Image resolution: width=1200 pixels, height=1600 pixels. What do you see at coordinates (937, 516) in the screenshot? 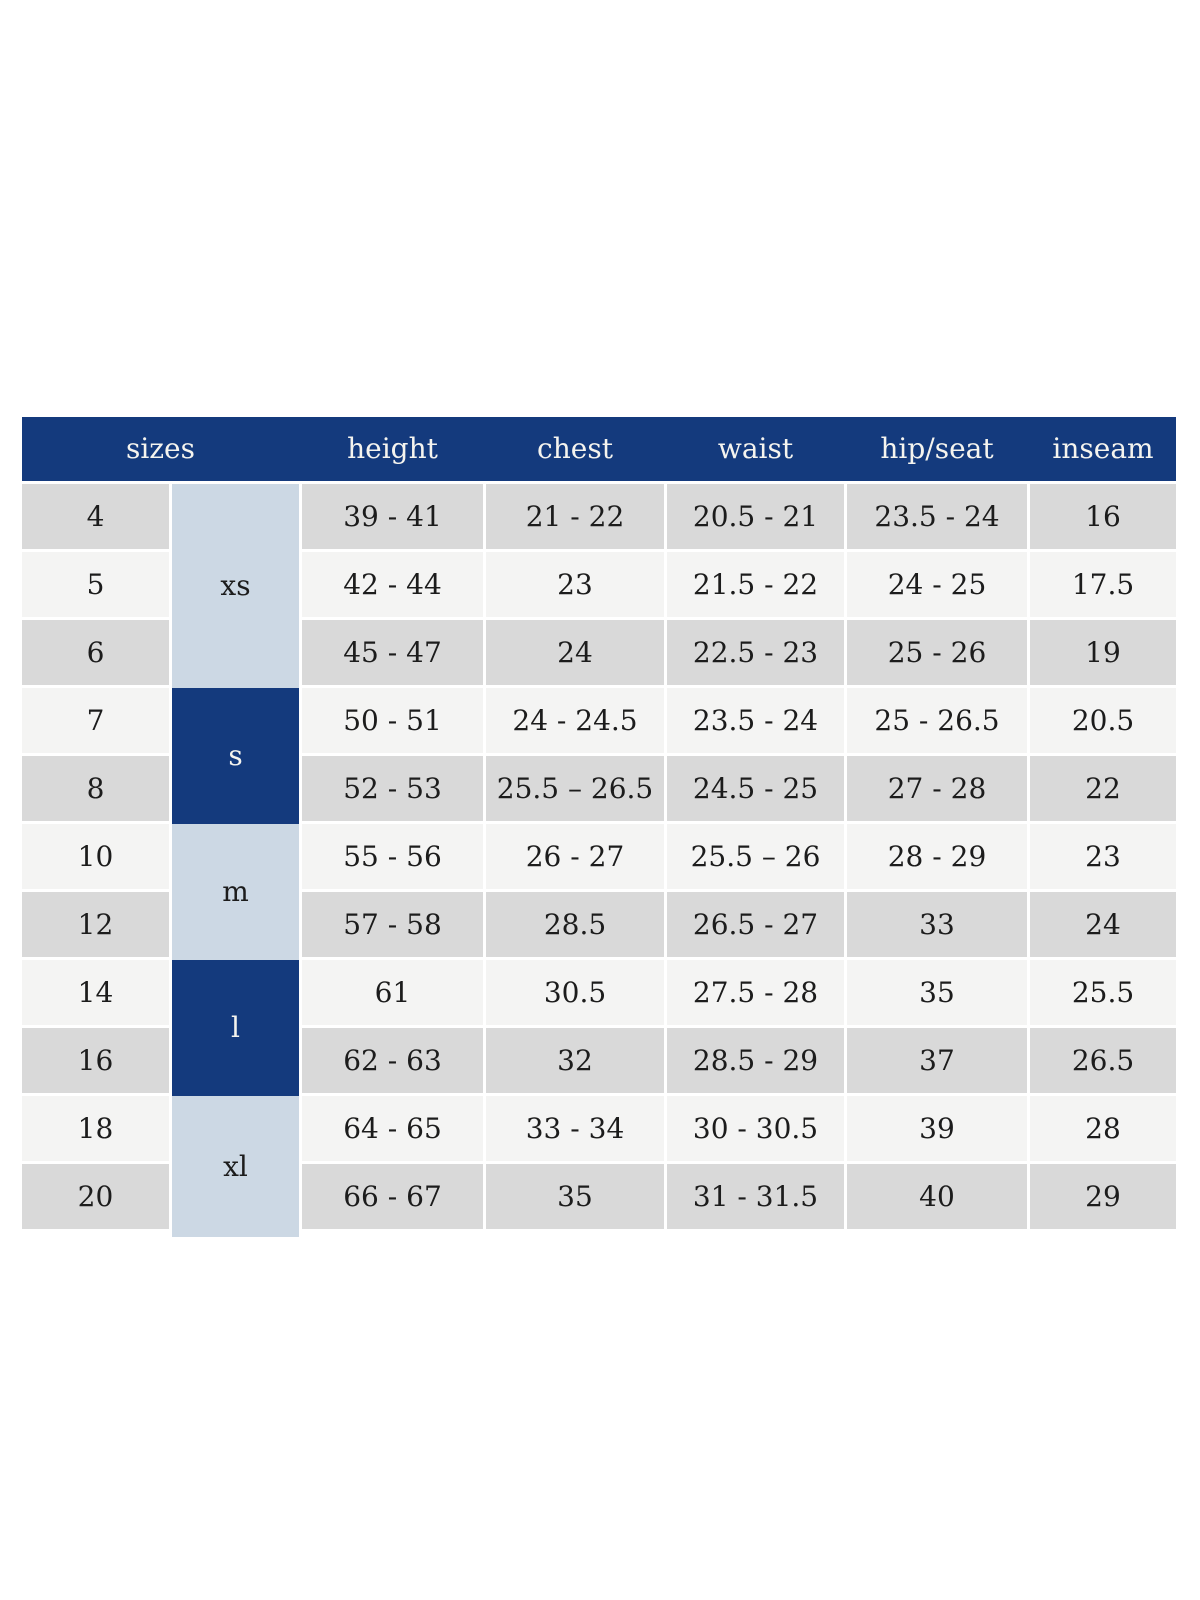
I see `hip-seat-cell: 23.5 - 24` at bounding box center [937, 516].